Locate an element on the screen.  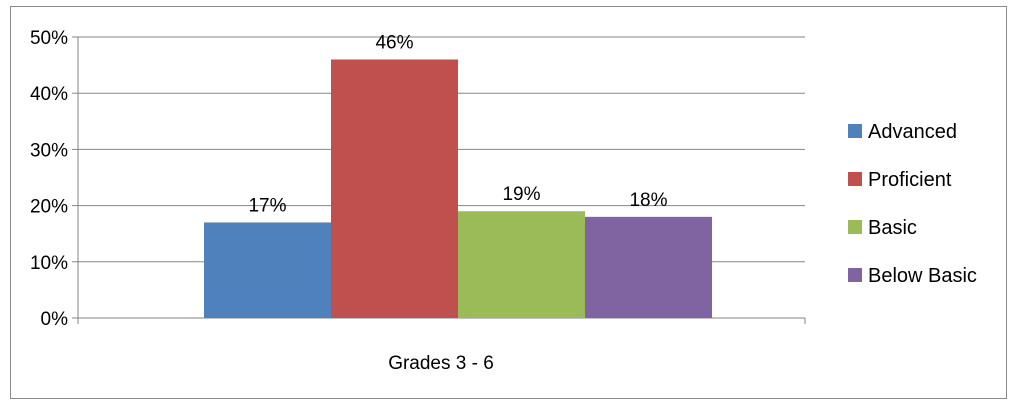
legend-label-below-basic: Below Basic is located at coordinates (922, 276).